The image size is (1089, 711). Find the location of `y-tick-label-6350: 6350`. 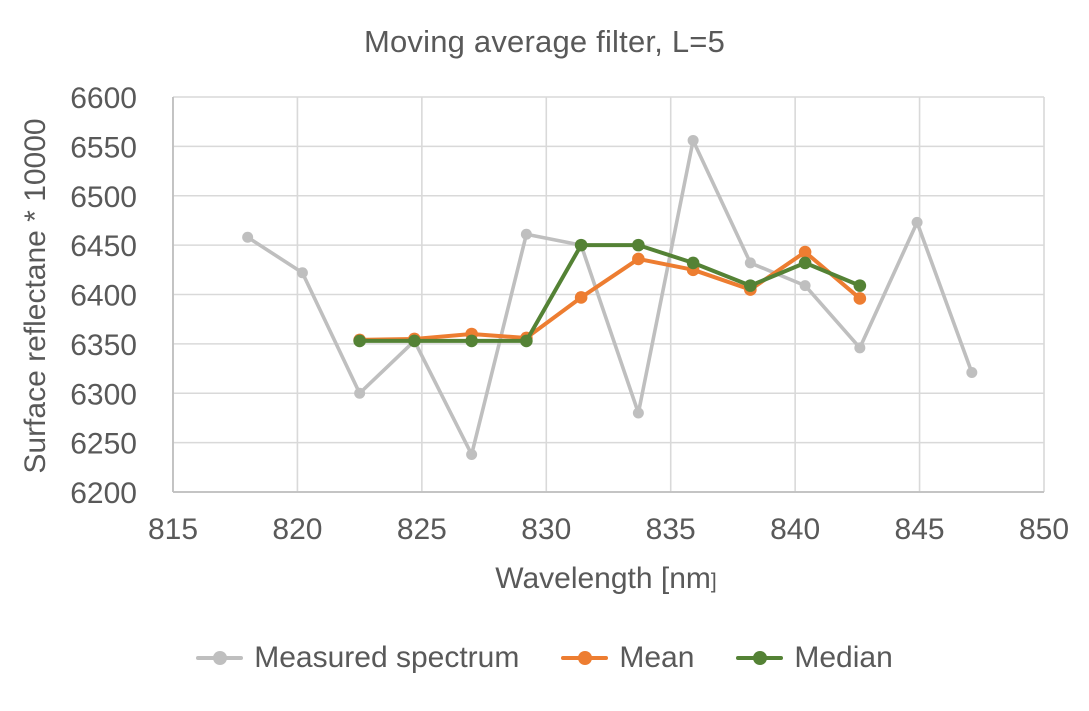

y-tick-label-6350: 6350 is located at coordinates (103, 345).